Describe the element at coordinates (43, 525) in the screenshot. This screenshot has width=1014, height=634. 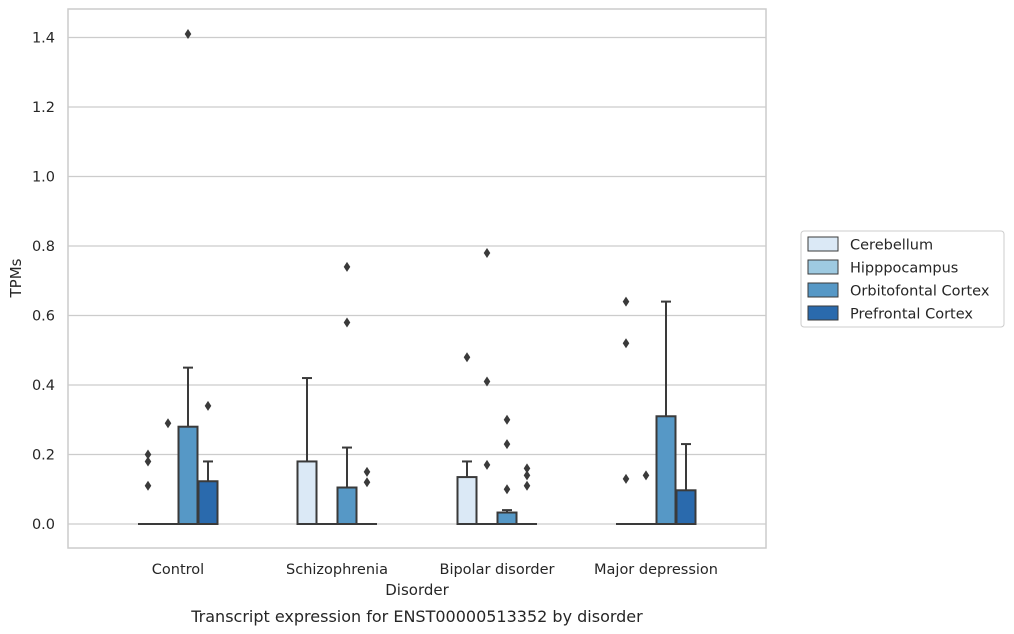
I see `y-tick-label: 0.0` at that location.